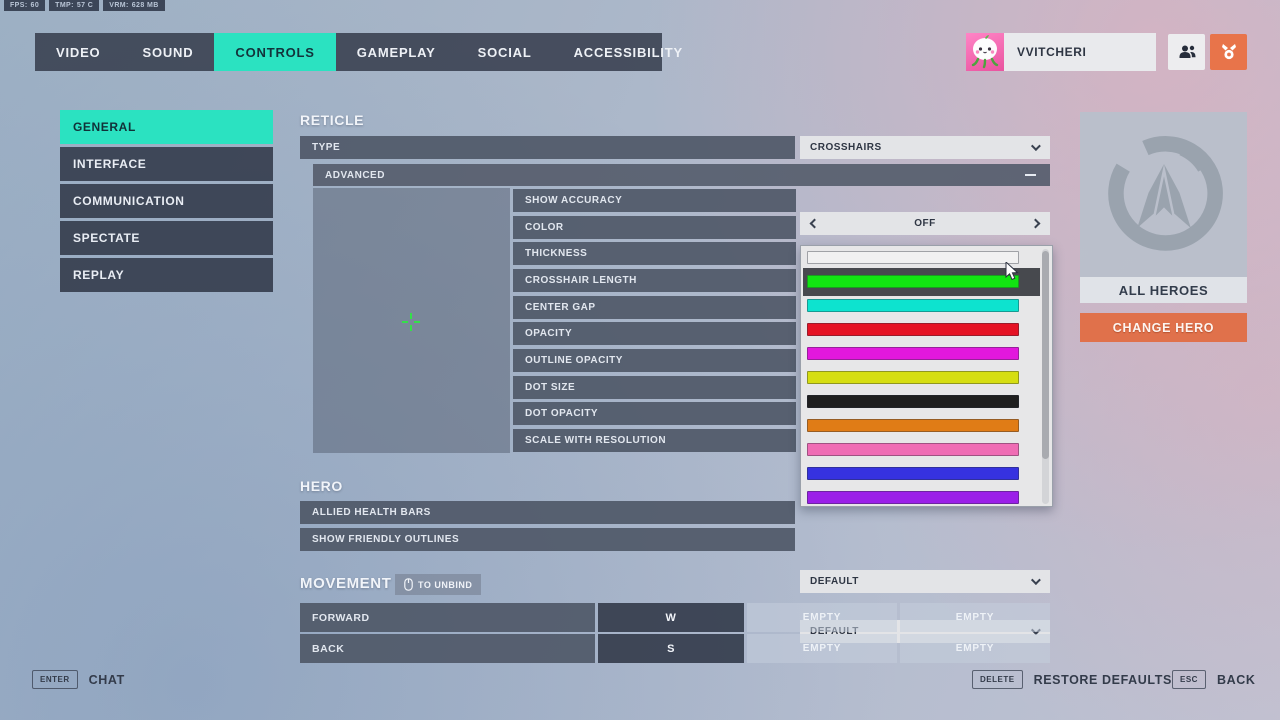 The image size is (1280, 720). I want to click on color-option-red, so click(913, 329).